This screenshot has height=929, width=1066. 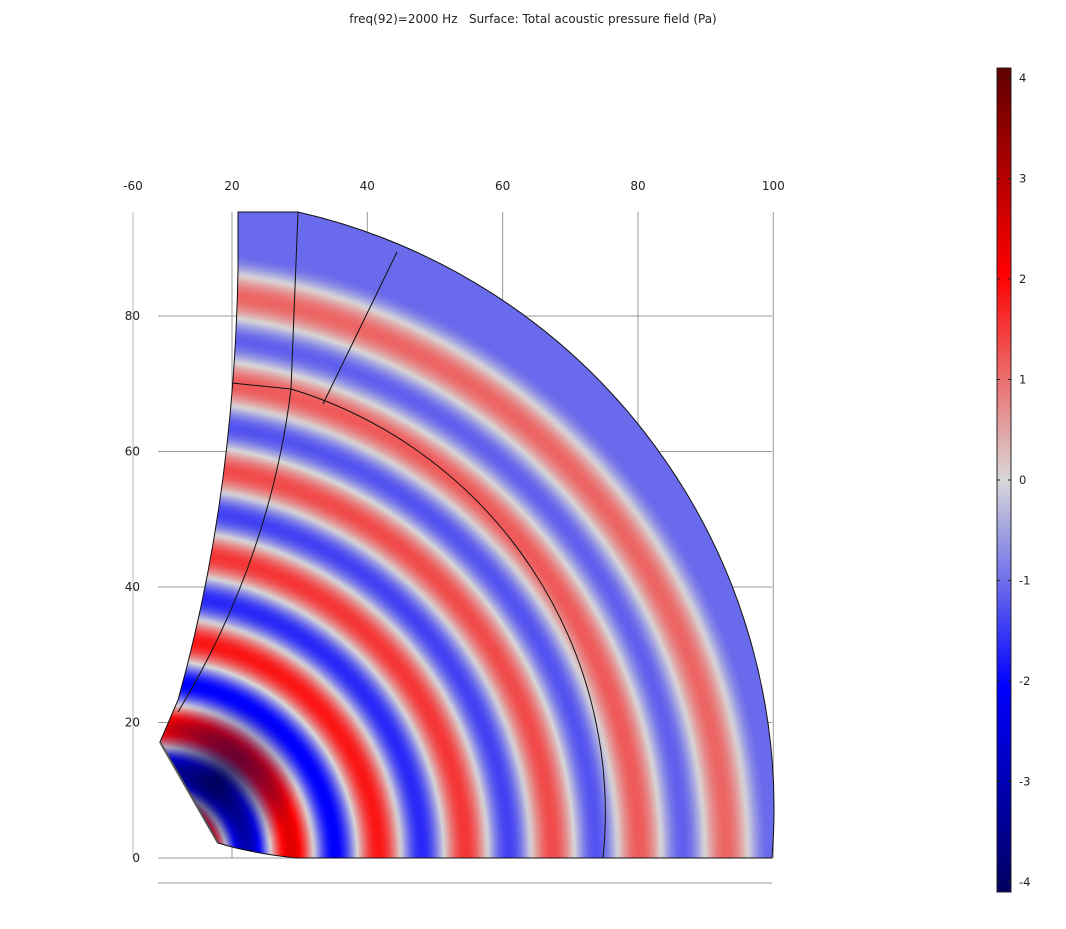 What do you see at coordinates (1022, 179) in the screenshot?
I see `colorbar-tick-label: 3` at bounding box center [1022, 179].